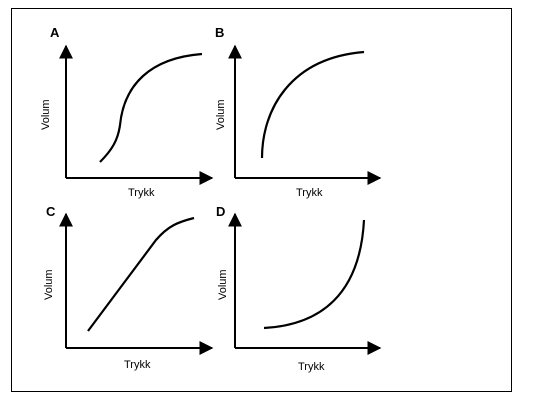 This screenshot has height=403, width=550. I want to click on panel-d-x-label: Trykk, so click(311, 367).